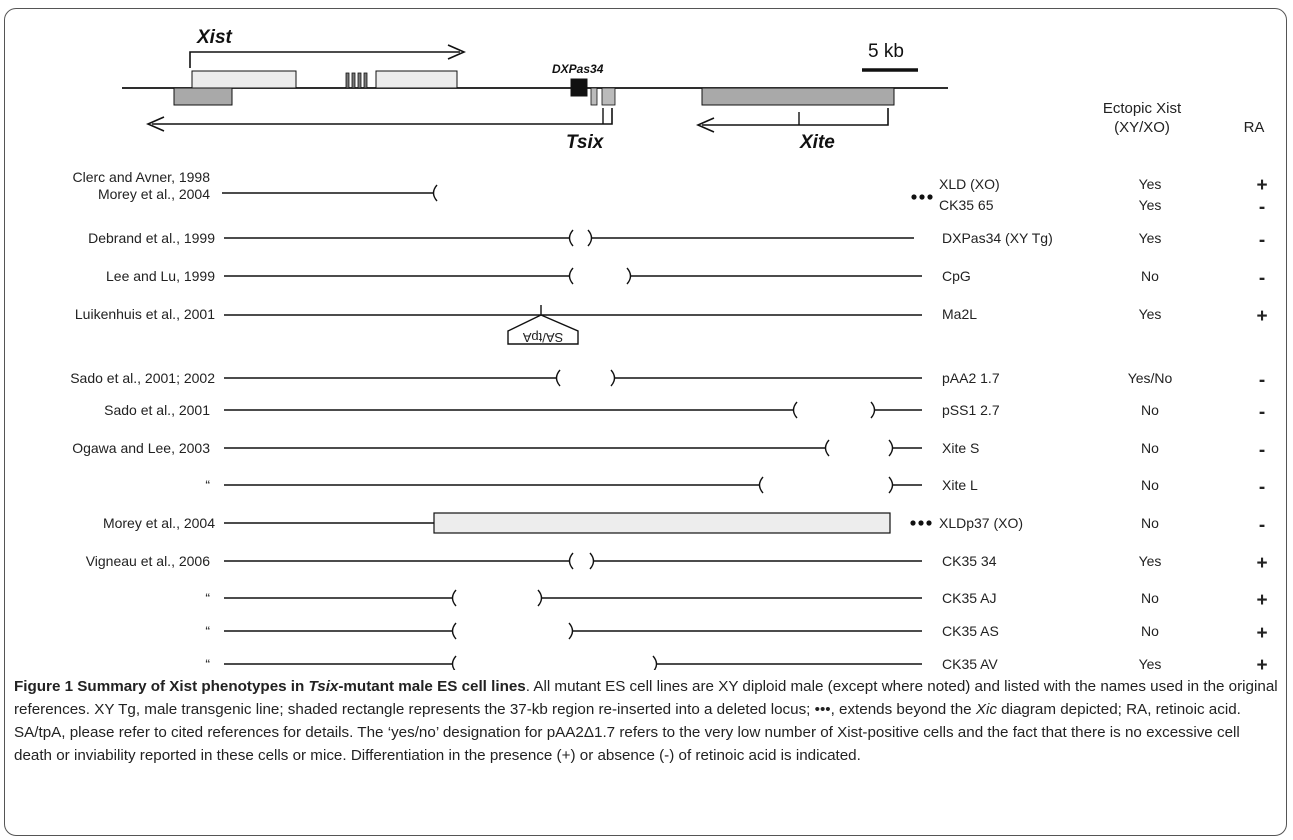  I want to click on deletion-row-ck35-as, so click(573, 631).